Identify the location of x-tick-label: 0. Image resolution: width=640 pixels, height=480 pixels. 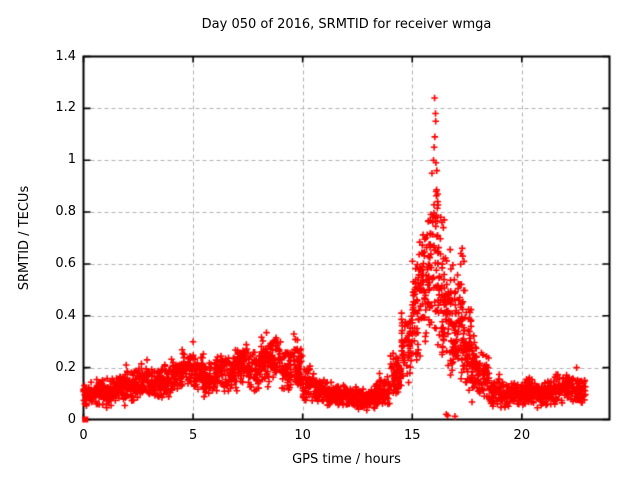
(83, 435).